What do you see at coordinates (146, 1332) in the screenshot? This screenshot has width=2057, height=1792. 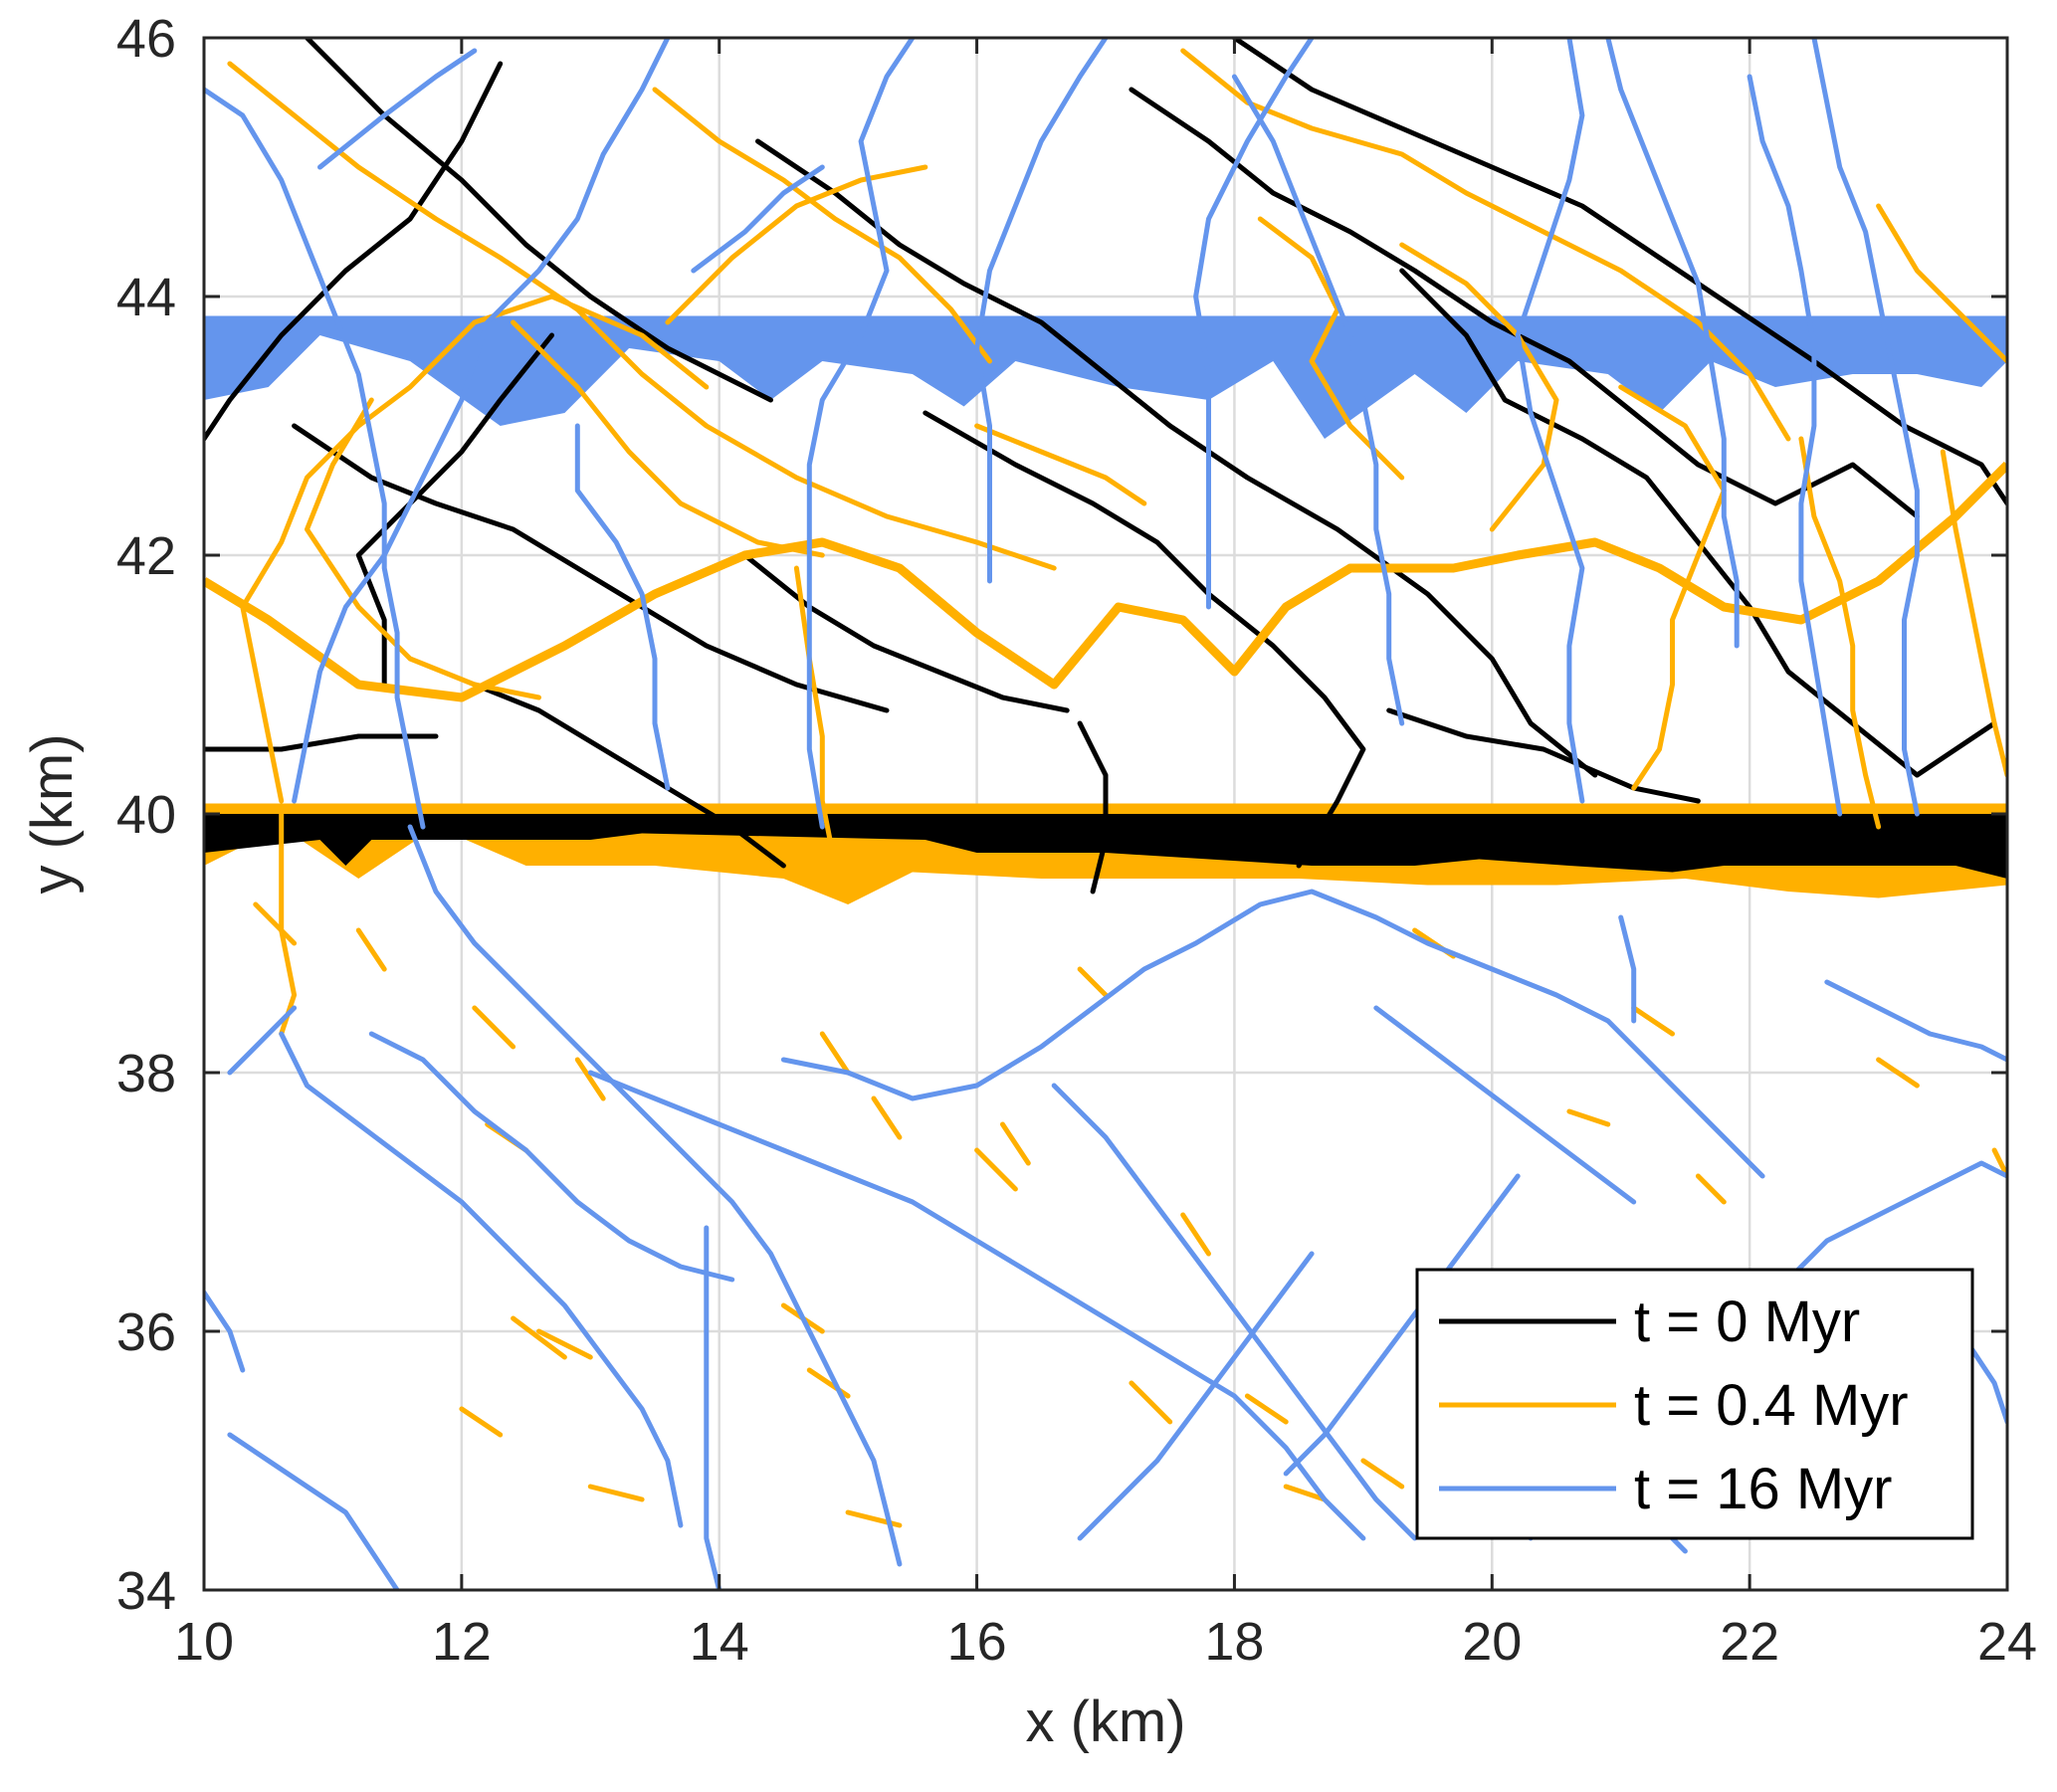 I see `y-tick-label: 36` at bounding box center [146, 1332].